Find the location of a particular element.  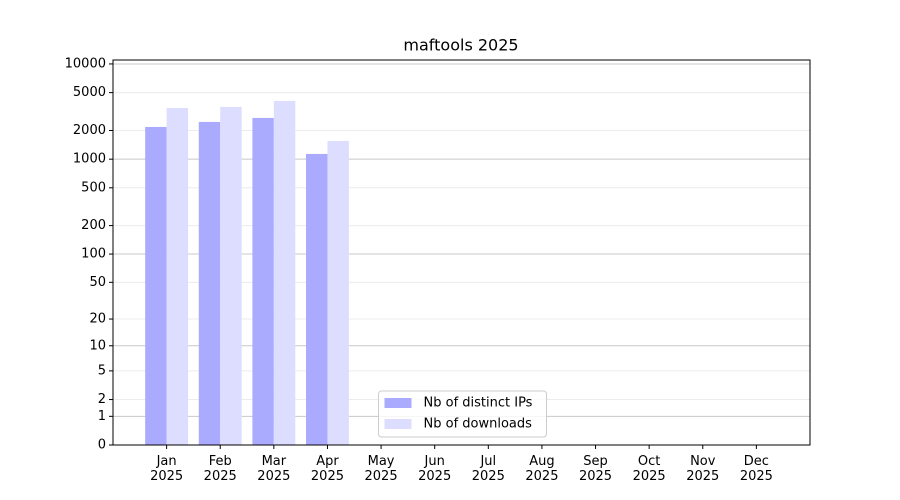

x-tick-label: May 2025 is located at coordinates (381, 469).